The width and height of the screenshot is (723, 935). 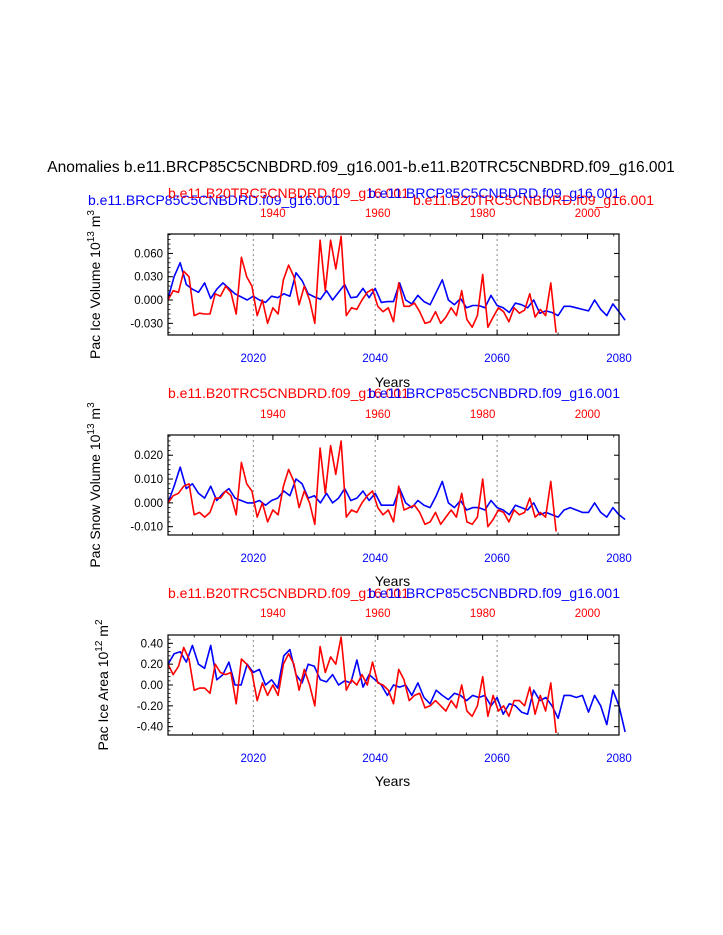 I want to click on y-tick-label: 0.20, so click(x=152, y=665).